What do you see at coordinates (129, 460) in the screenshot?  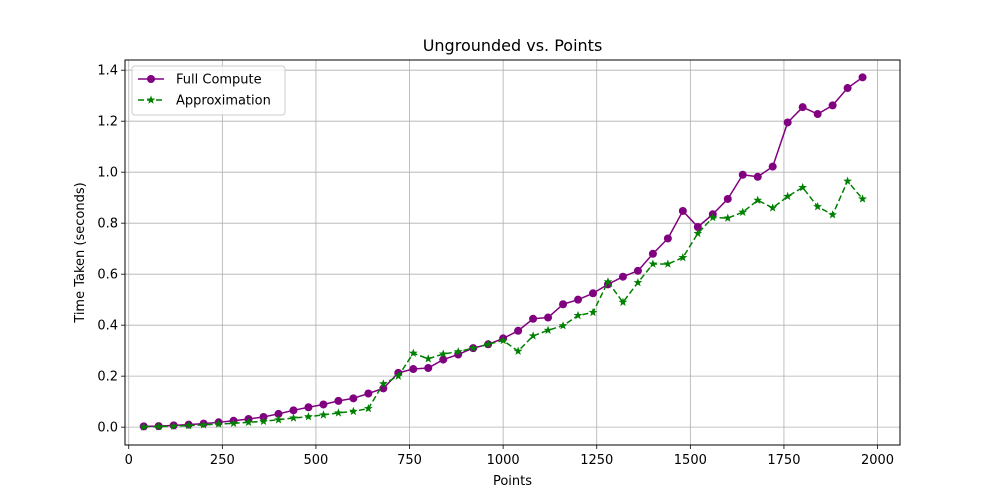 I see `x-tick-label: 0` at bounding box center [129, 460].